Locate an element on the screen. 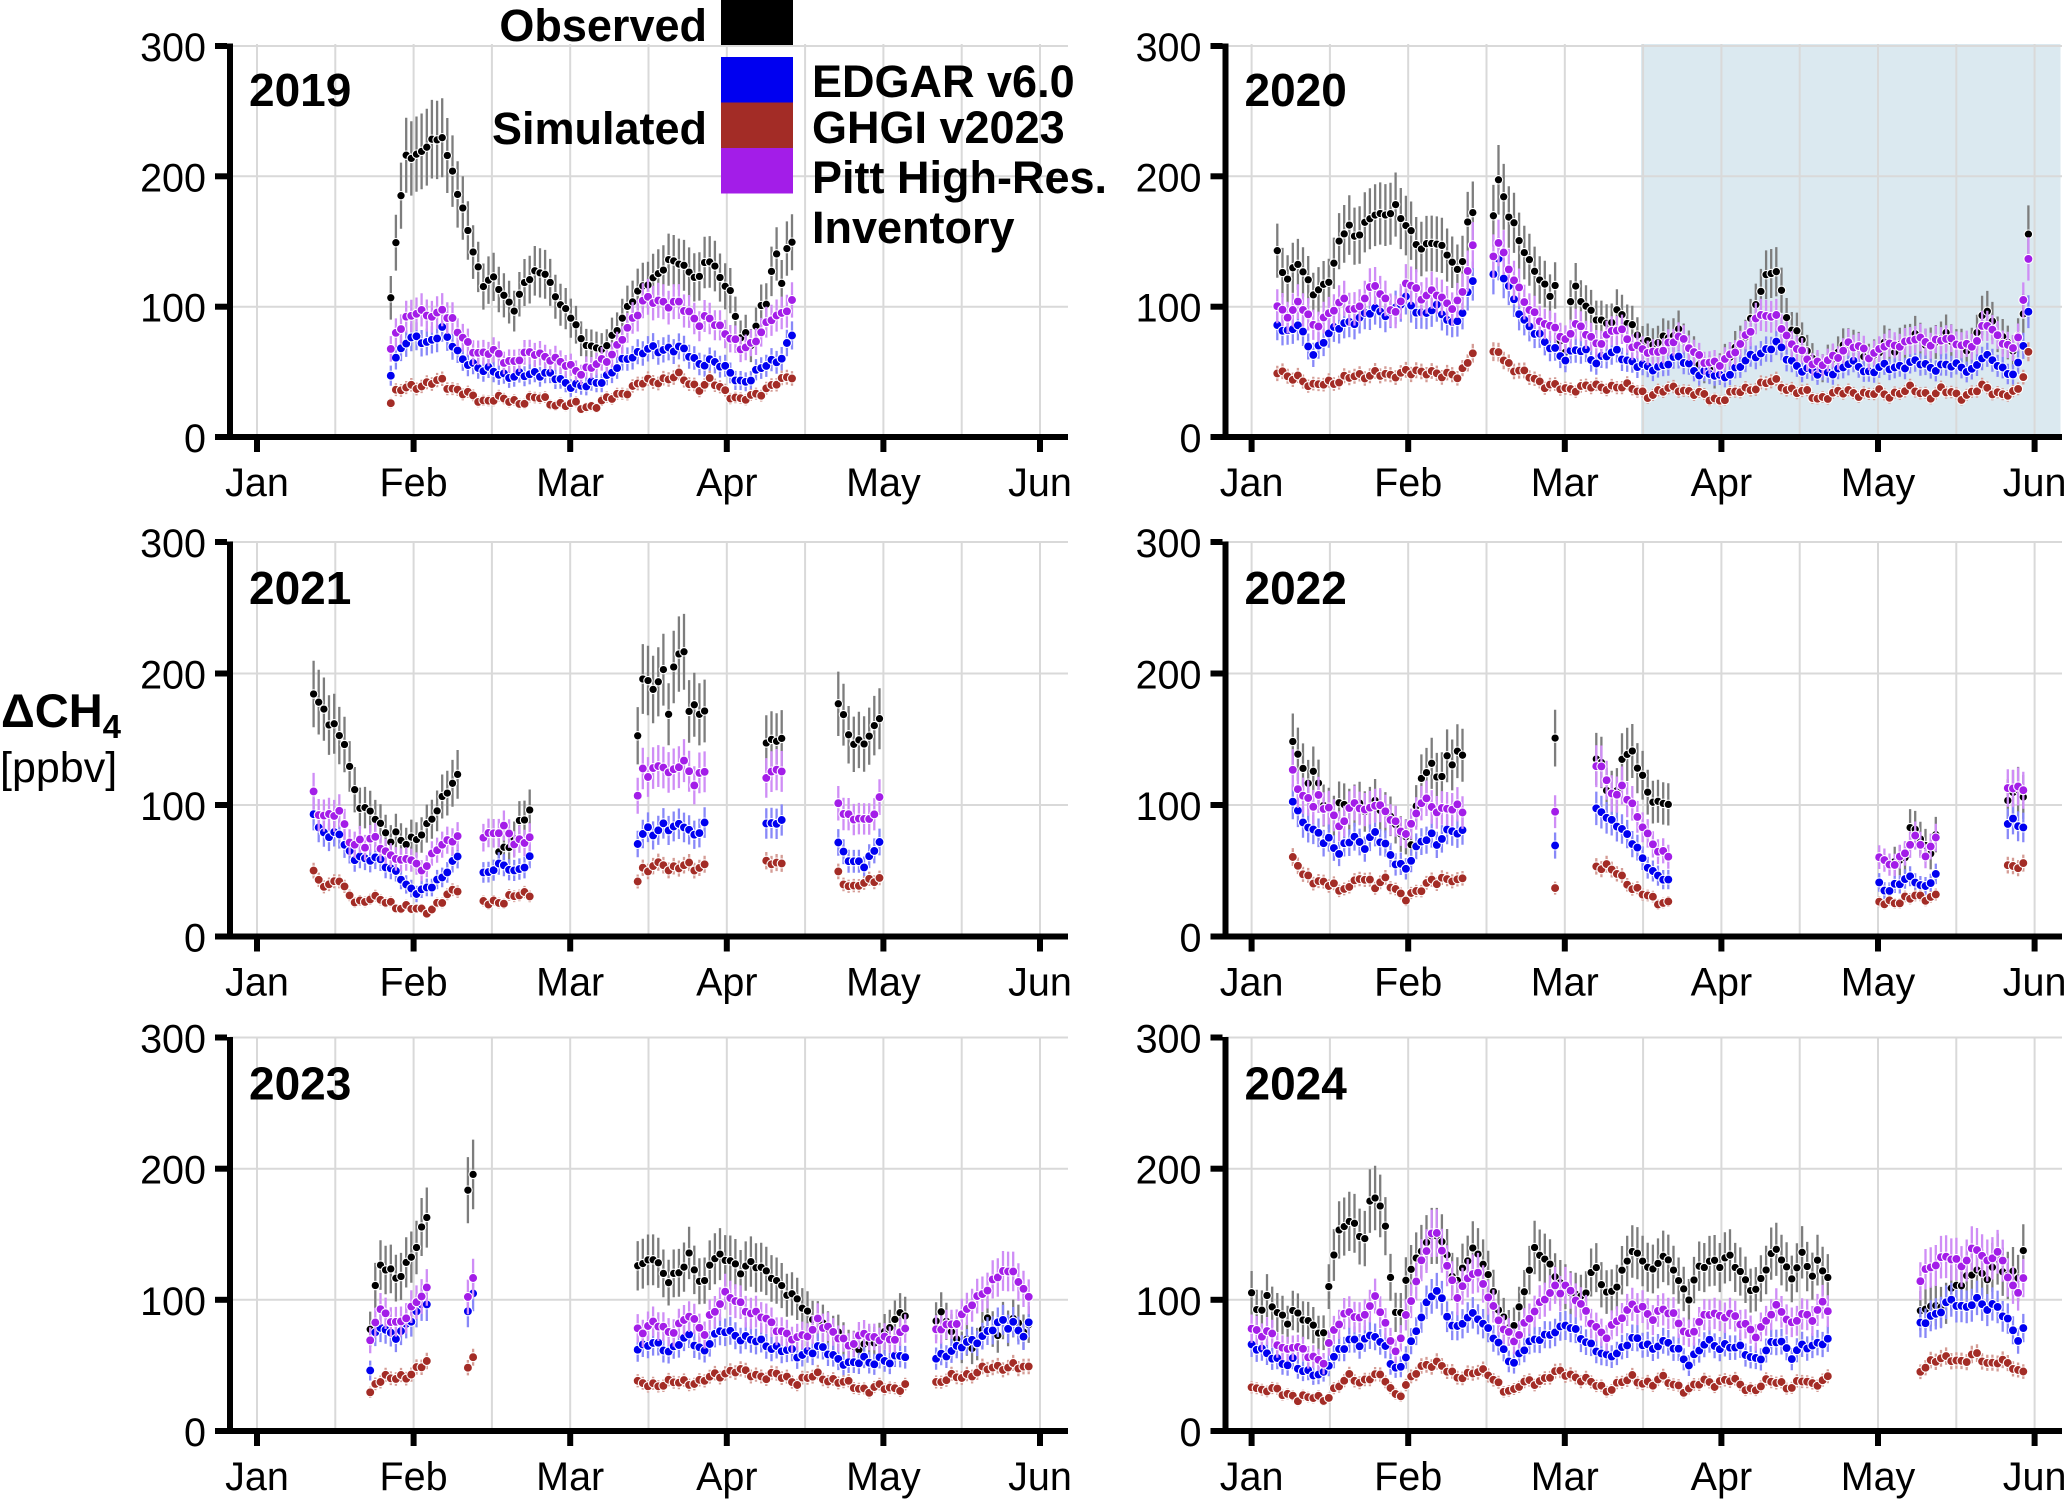 Image resolution: width=2067 pixels, height=1501 pixels. svg-text: GHGI v2023 is located at coordinates (938, 127).